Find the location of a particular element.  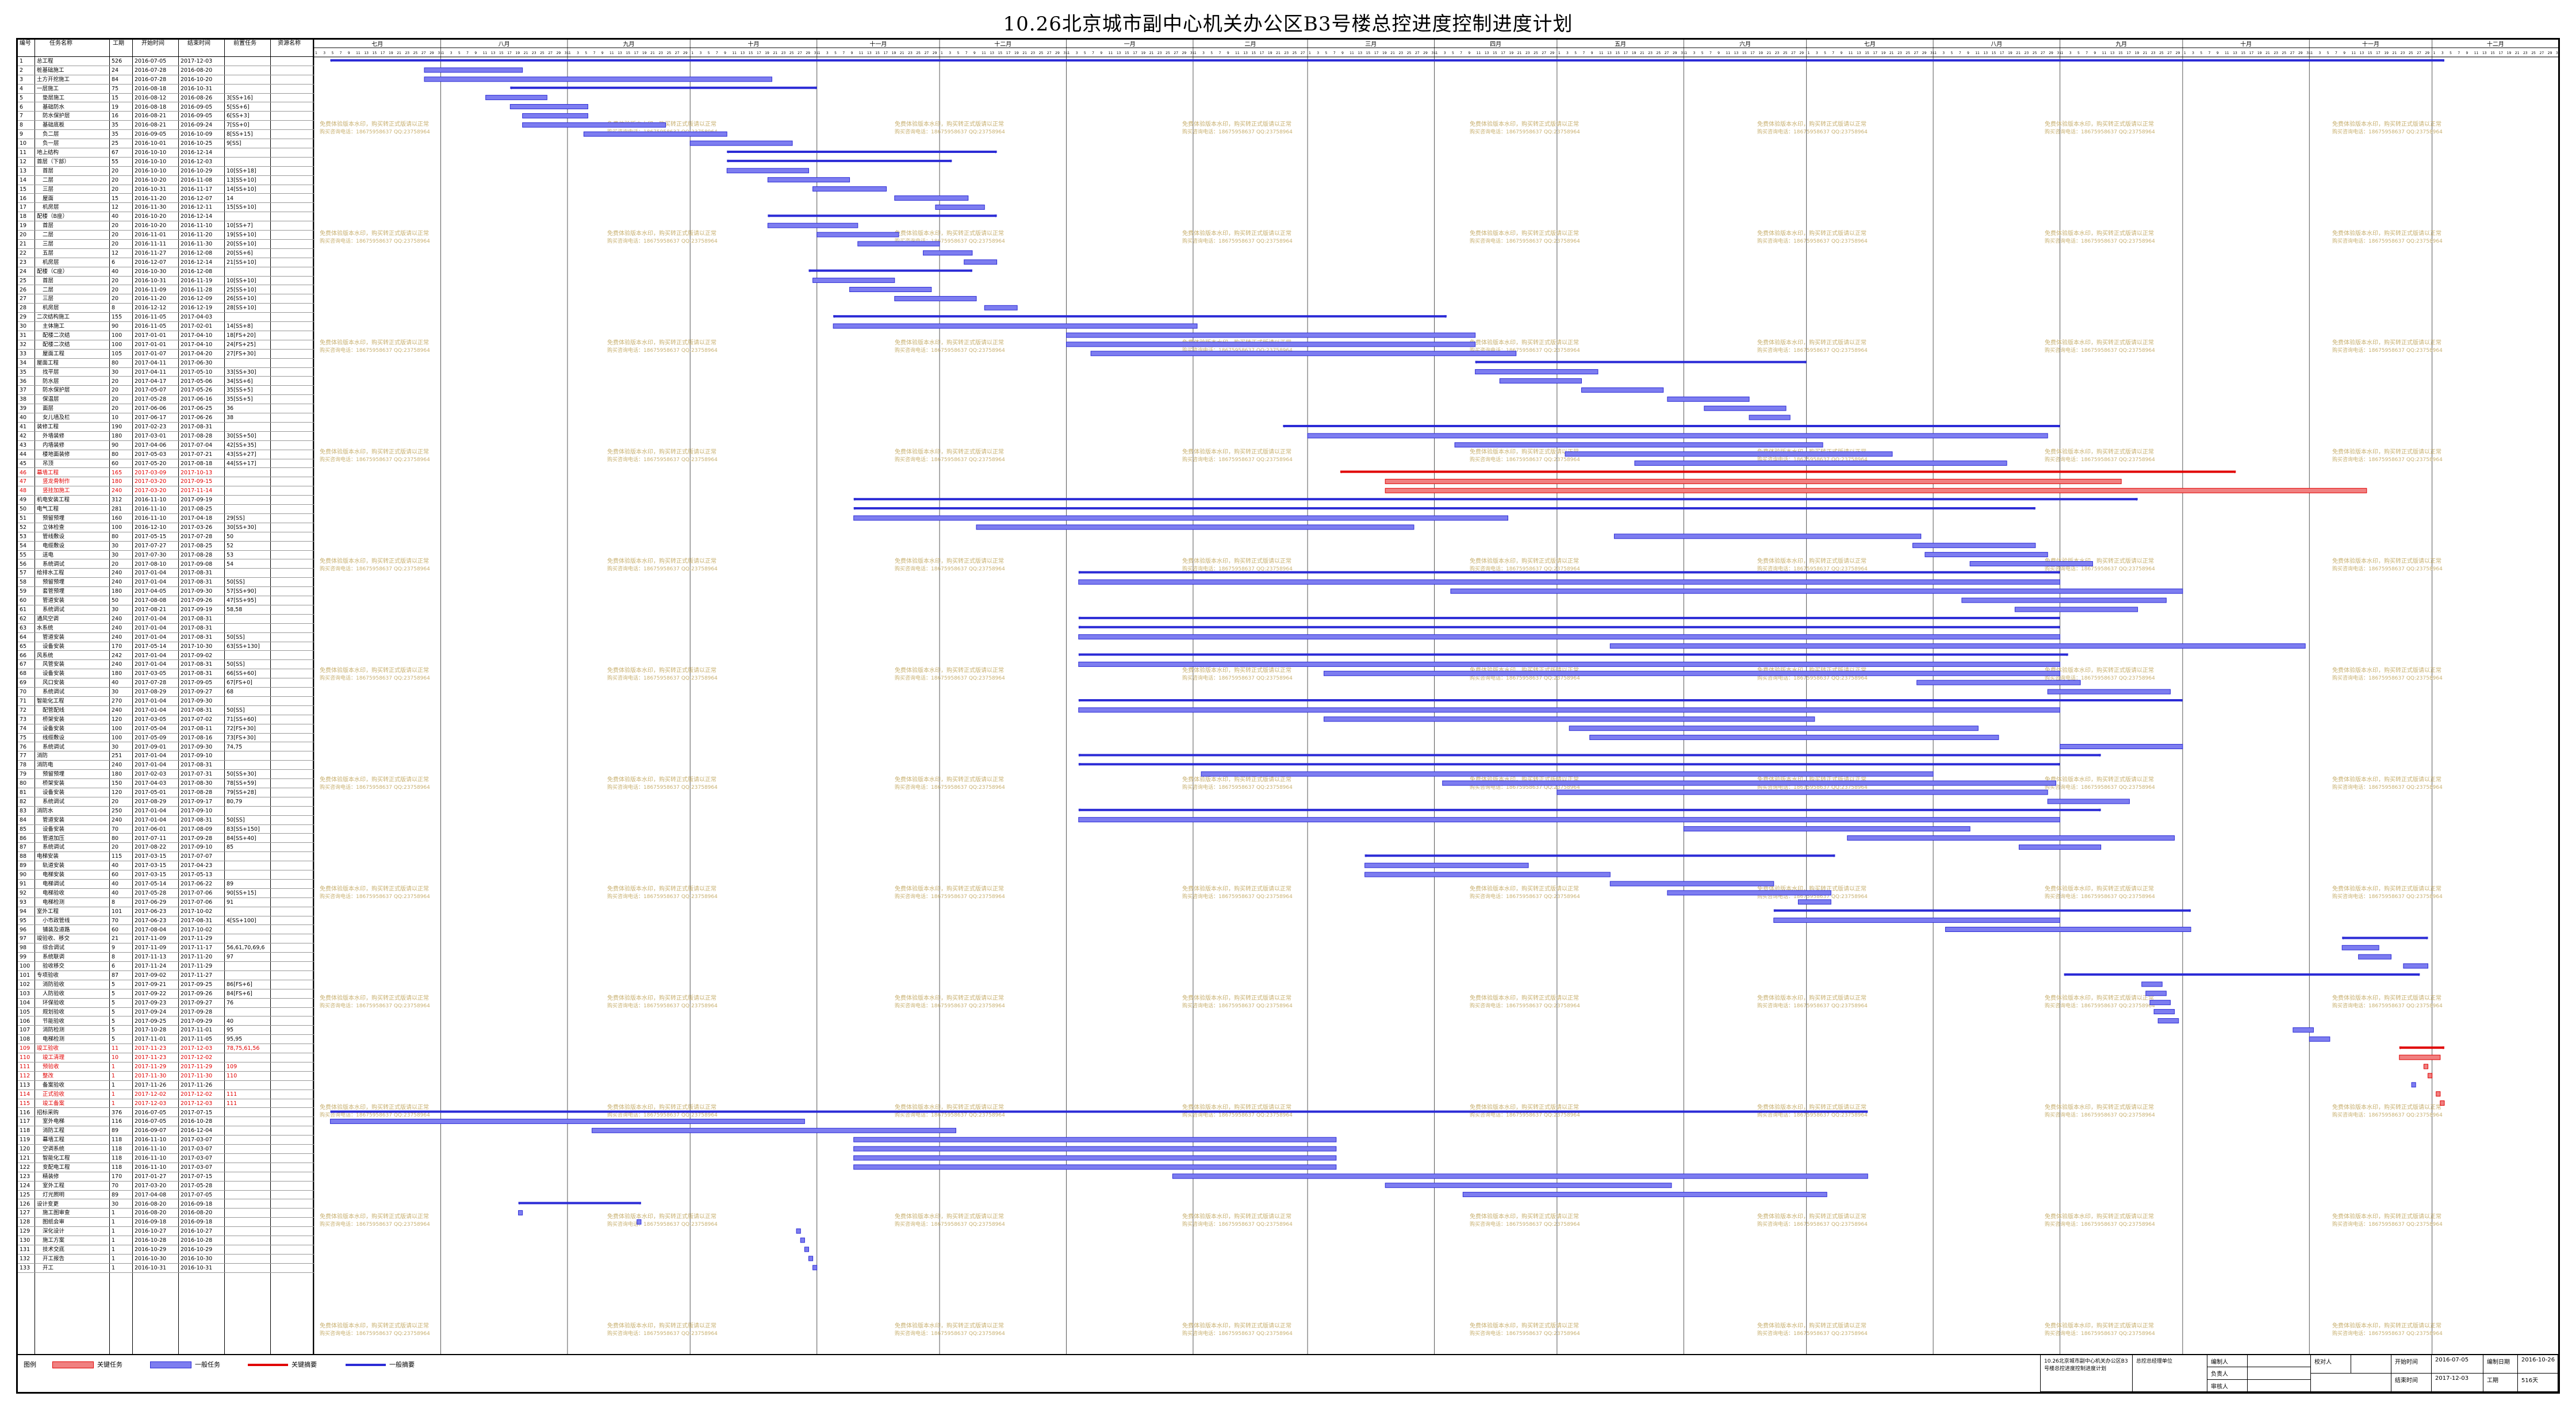

task-row: 23 机房层 6 2016-12-07 2016-12-14 21[SS+10] is located at coordinates (166, 262).